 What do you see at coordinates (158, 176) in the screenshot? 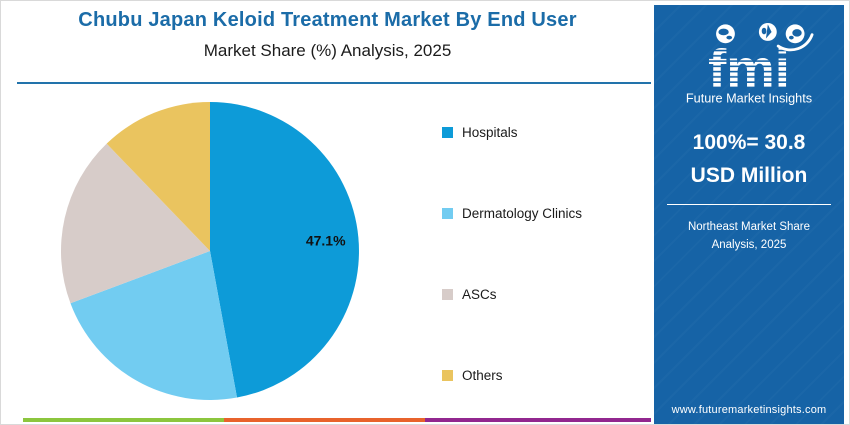
I see `pie-slice-others` at bounding box center [158, 176].